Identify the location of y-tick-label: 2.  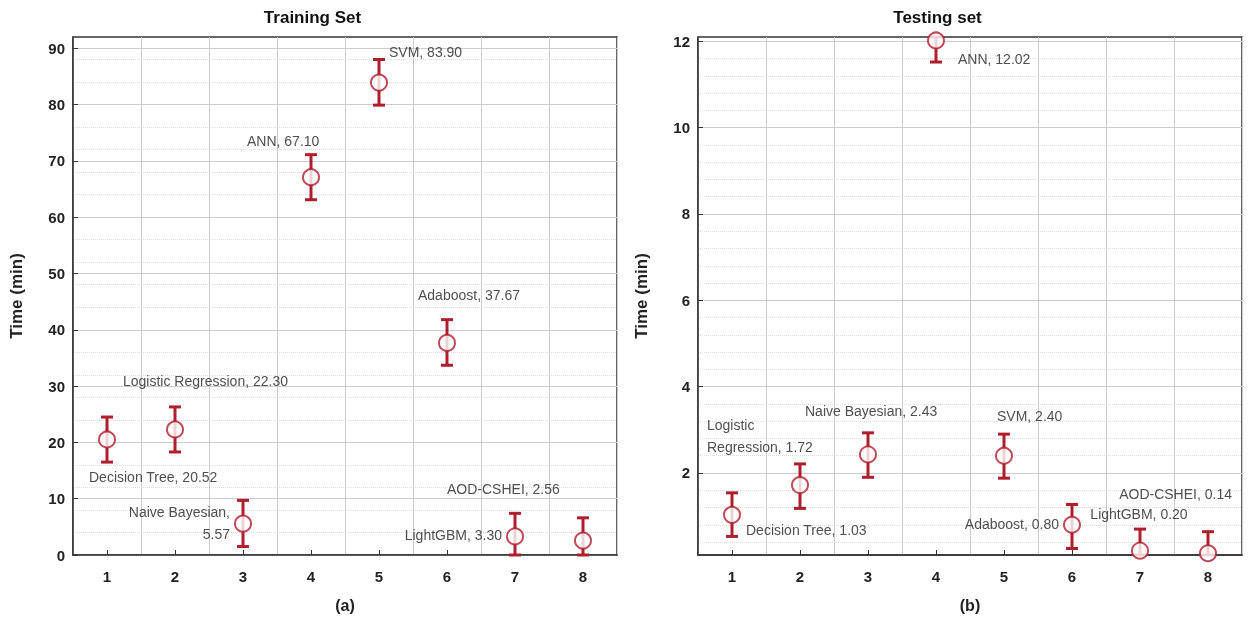
(685, 473).